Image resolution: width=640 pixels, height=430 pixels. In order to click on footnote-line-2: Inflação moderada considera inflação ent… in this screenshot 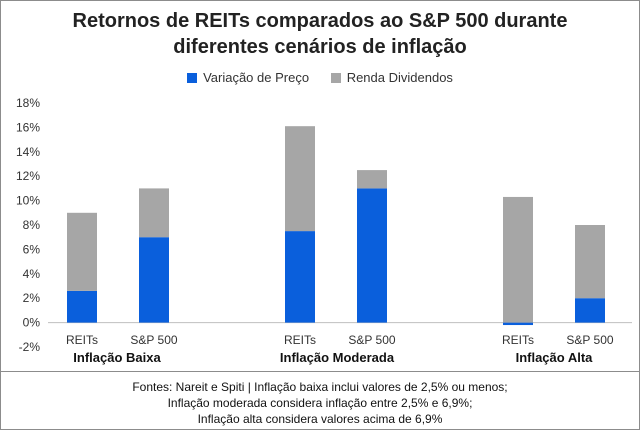, I will do `click(320, 403)`.